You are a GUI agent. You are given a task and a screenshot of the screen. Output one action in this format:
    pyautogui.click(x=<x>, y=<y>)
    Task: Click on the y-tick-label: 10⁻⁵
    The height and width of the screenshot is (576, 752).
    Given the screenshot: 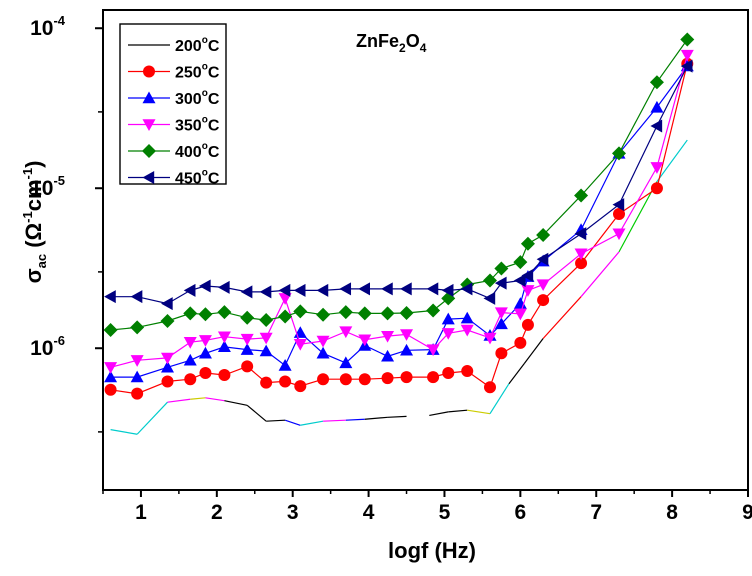 What is the action you would take?
    pyautogui.click(x=47, y=186)
    